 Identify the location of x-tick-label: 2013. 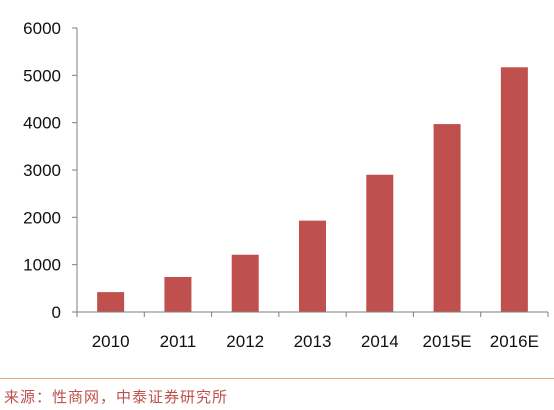
(313, 341).